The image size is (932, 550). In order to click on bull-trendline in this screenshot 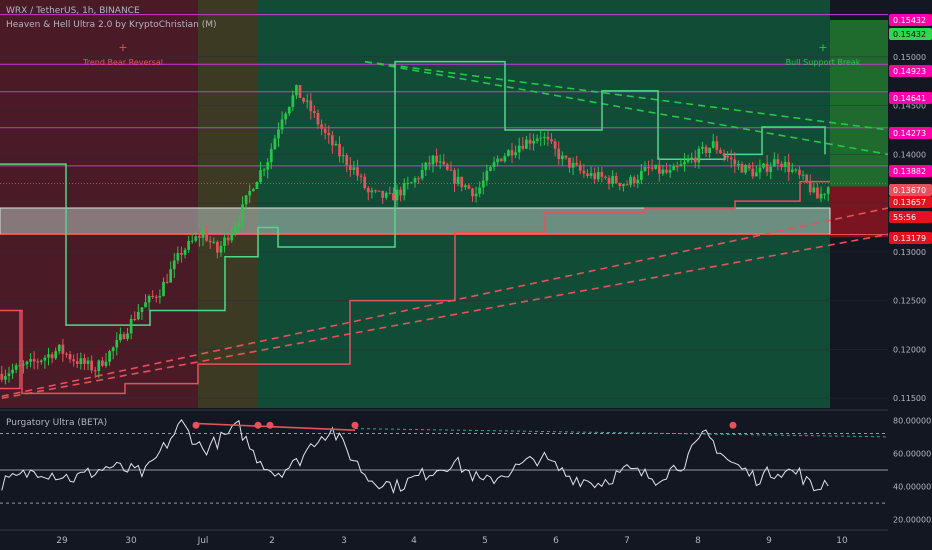, I will do `click(626, 95)`.